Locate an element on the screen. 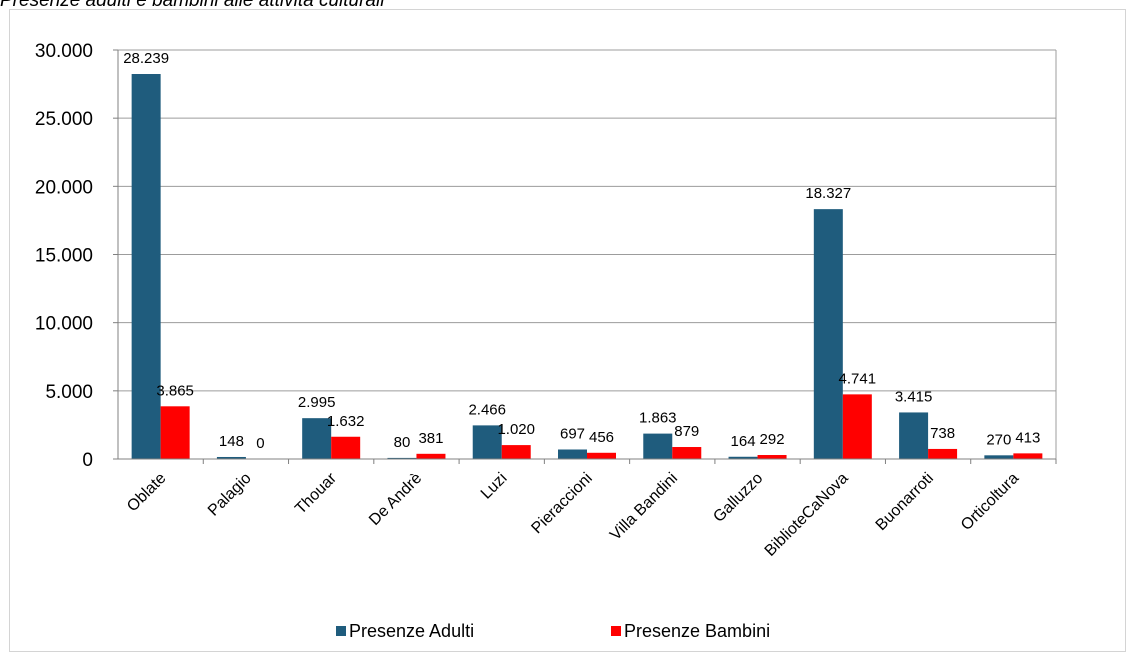  data-label: 381 is located at coordinates (430, 438).